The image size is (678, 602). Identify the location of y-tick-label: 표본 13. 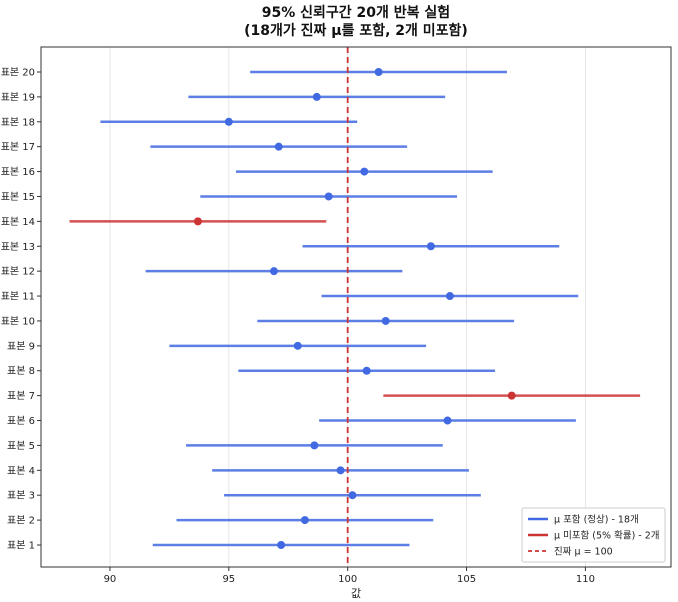
(18, 247).